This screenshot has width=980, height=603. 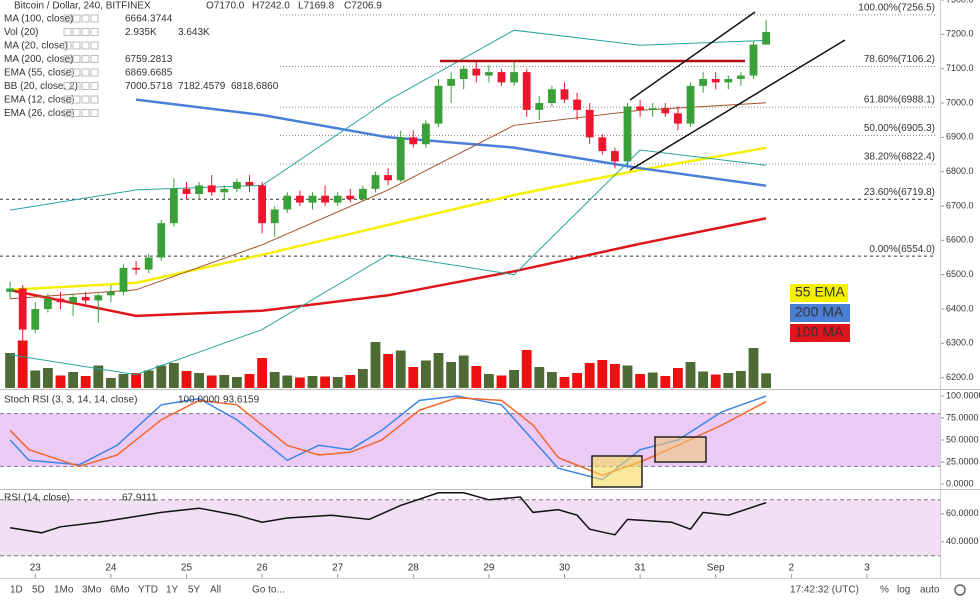 I want to click on indicator-name: Vol (20), so click(x=21, y=32).